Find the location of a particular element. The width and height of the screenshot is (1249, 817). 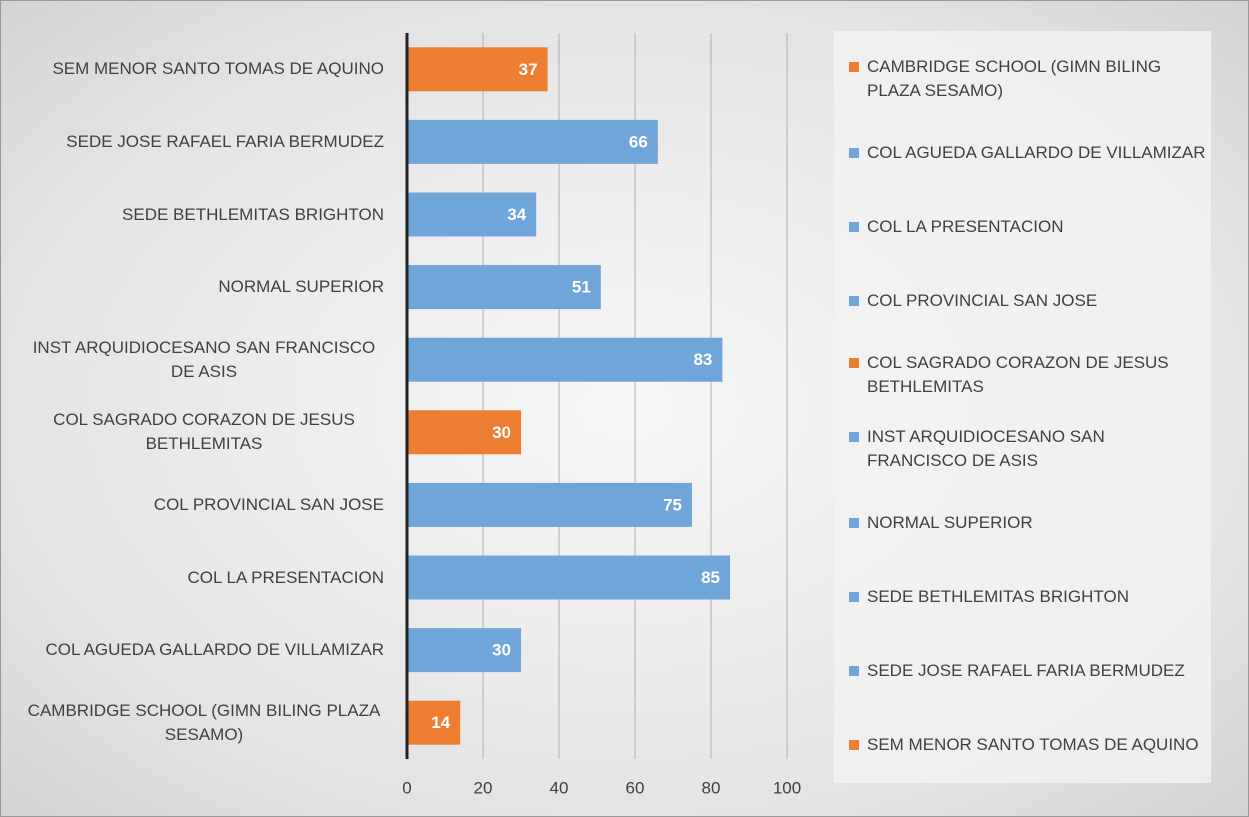

y-tick-label: COL SAGRADO CORAZON DE JESUS BETHLEMITAS is located at coordinates (204, 432).